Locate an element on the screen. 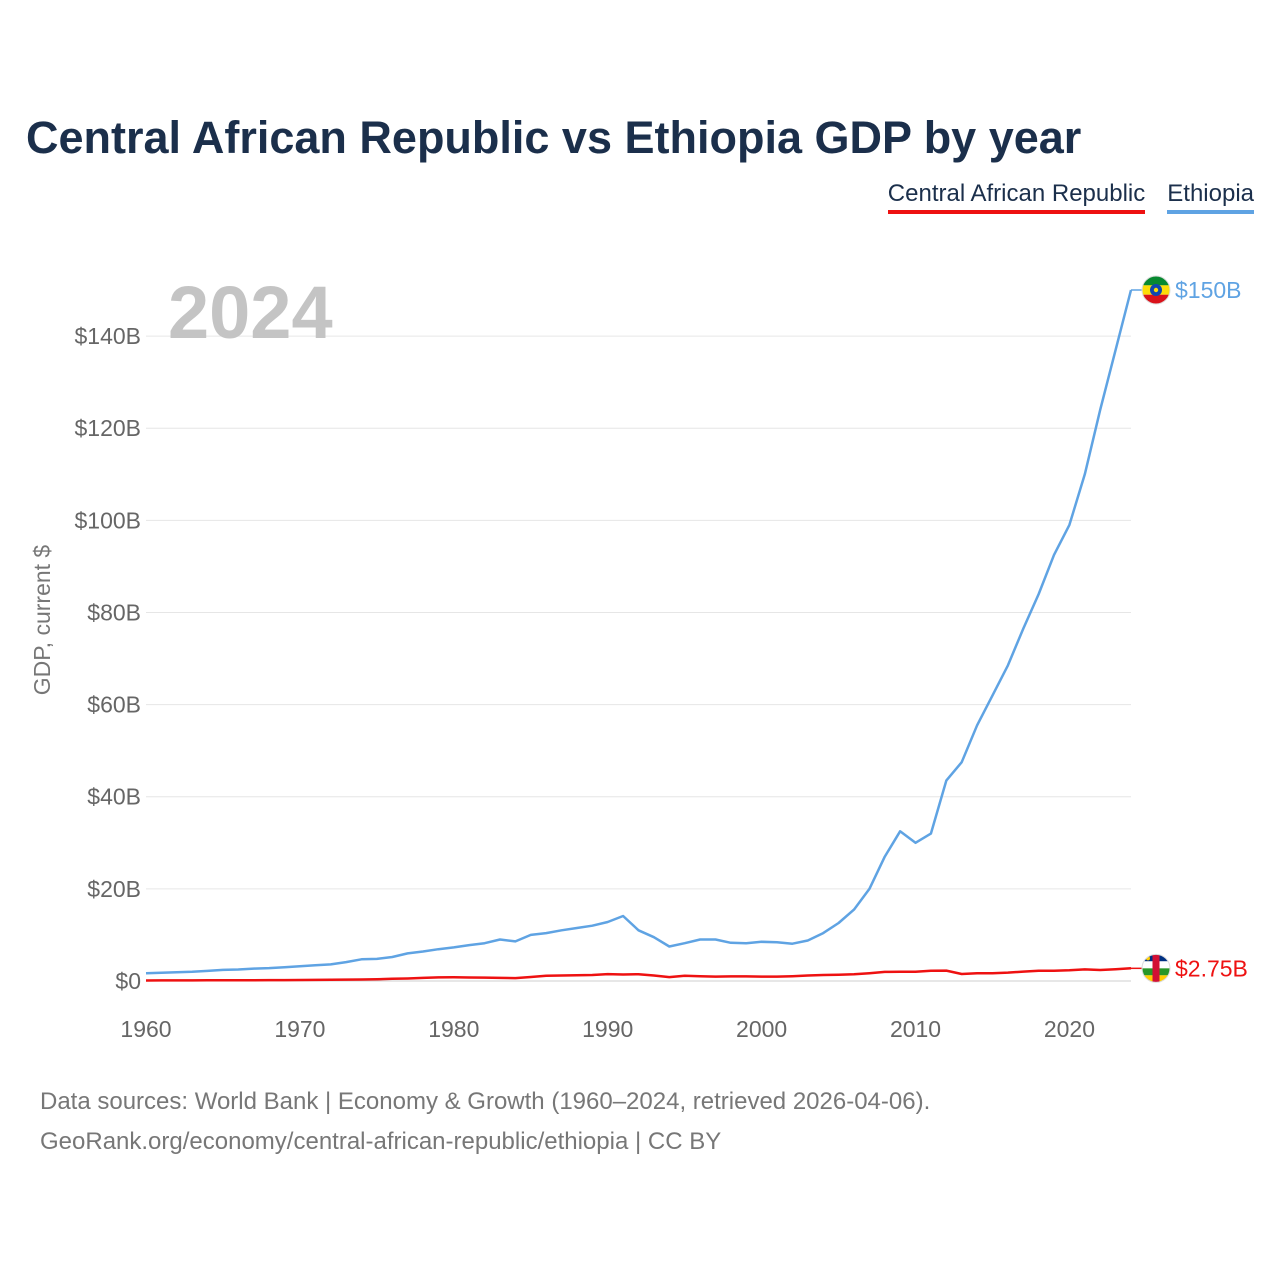 Image resolution: width=1280 pixels, height=1280 pixels. y-axis-label: GDP, current $ is located at coordinates (42, 620).